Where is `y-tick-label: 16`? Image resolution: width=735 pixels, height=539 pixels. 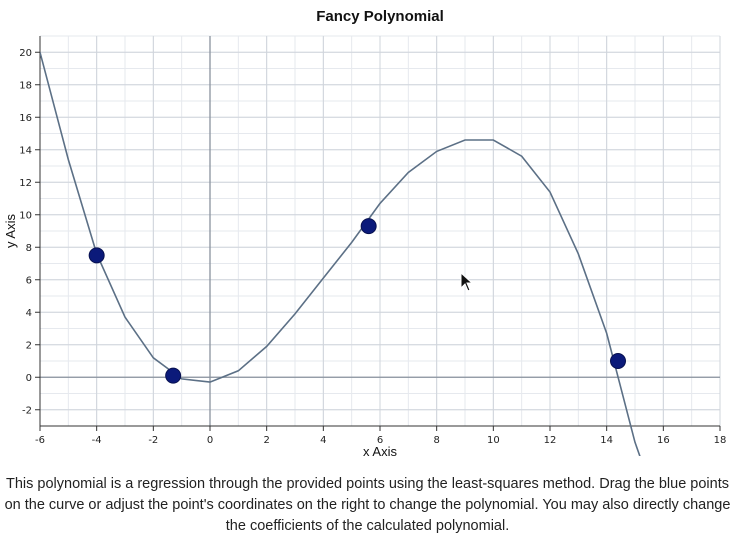 y-tick-label: 16 is located at coordinates (25, 118).